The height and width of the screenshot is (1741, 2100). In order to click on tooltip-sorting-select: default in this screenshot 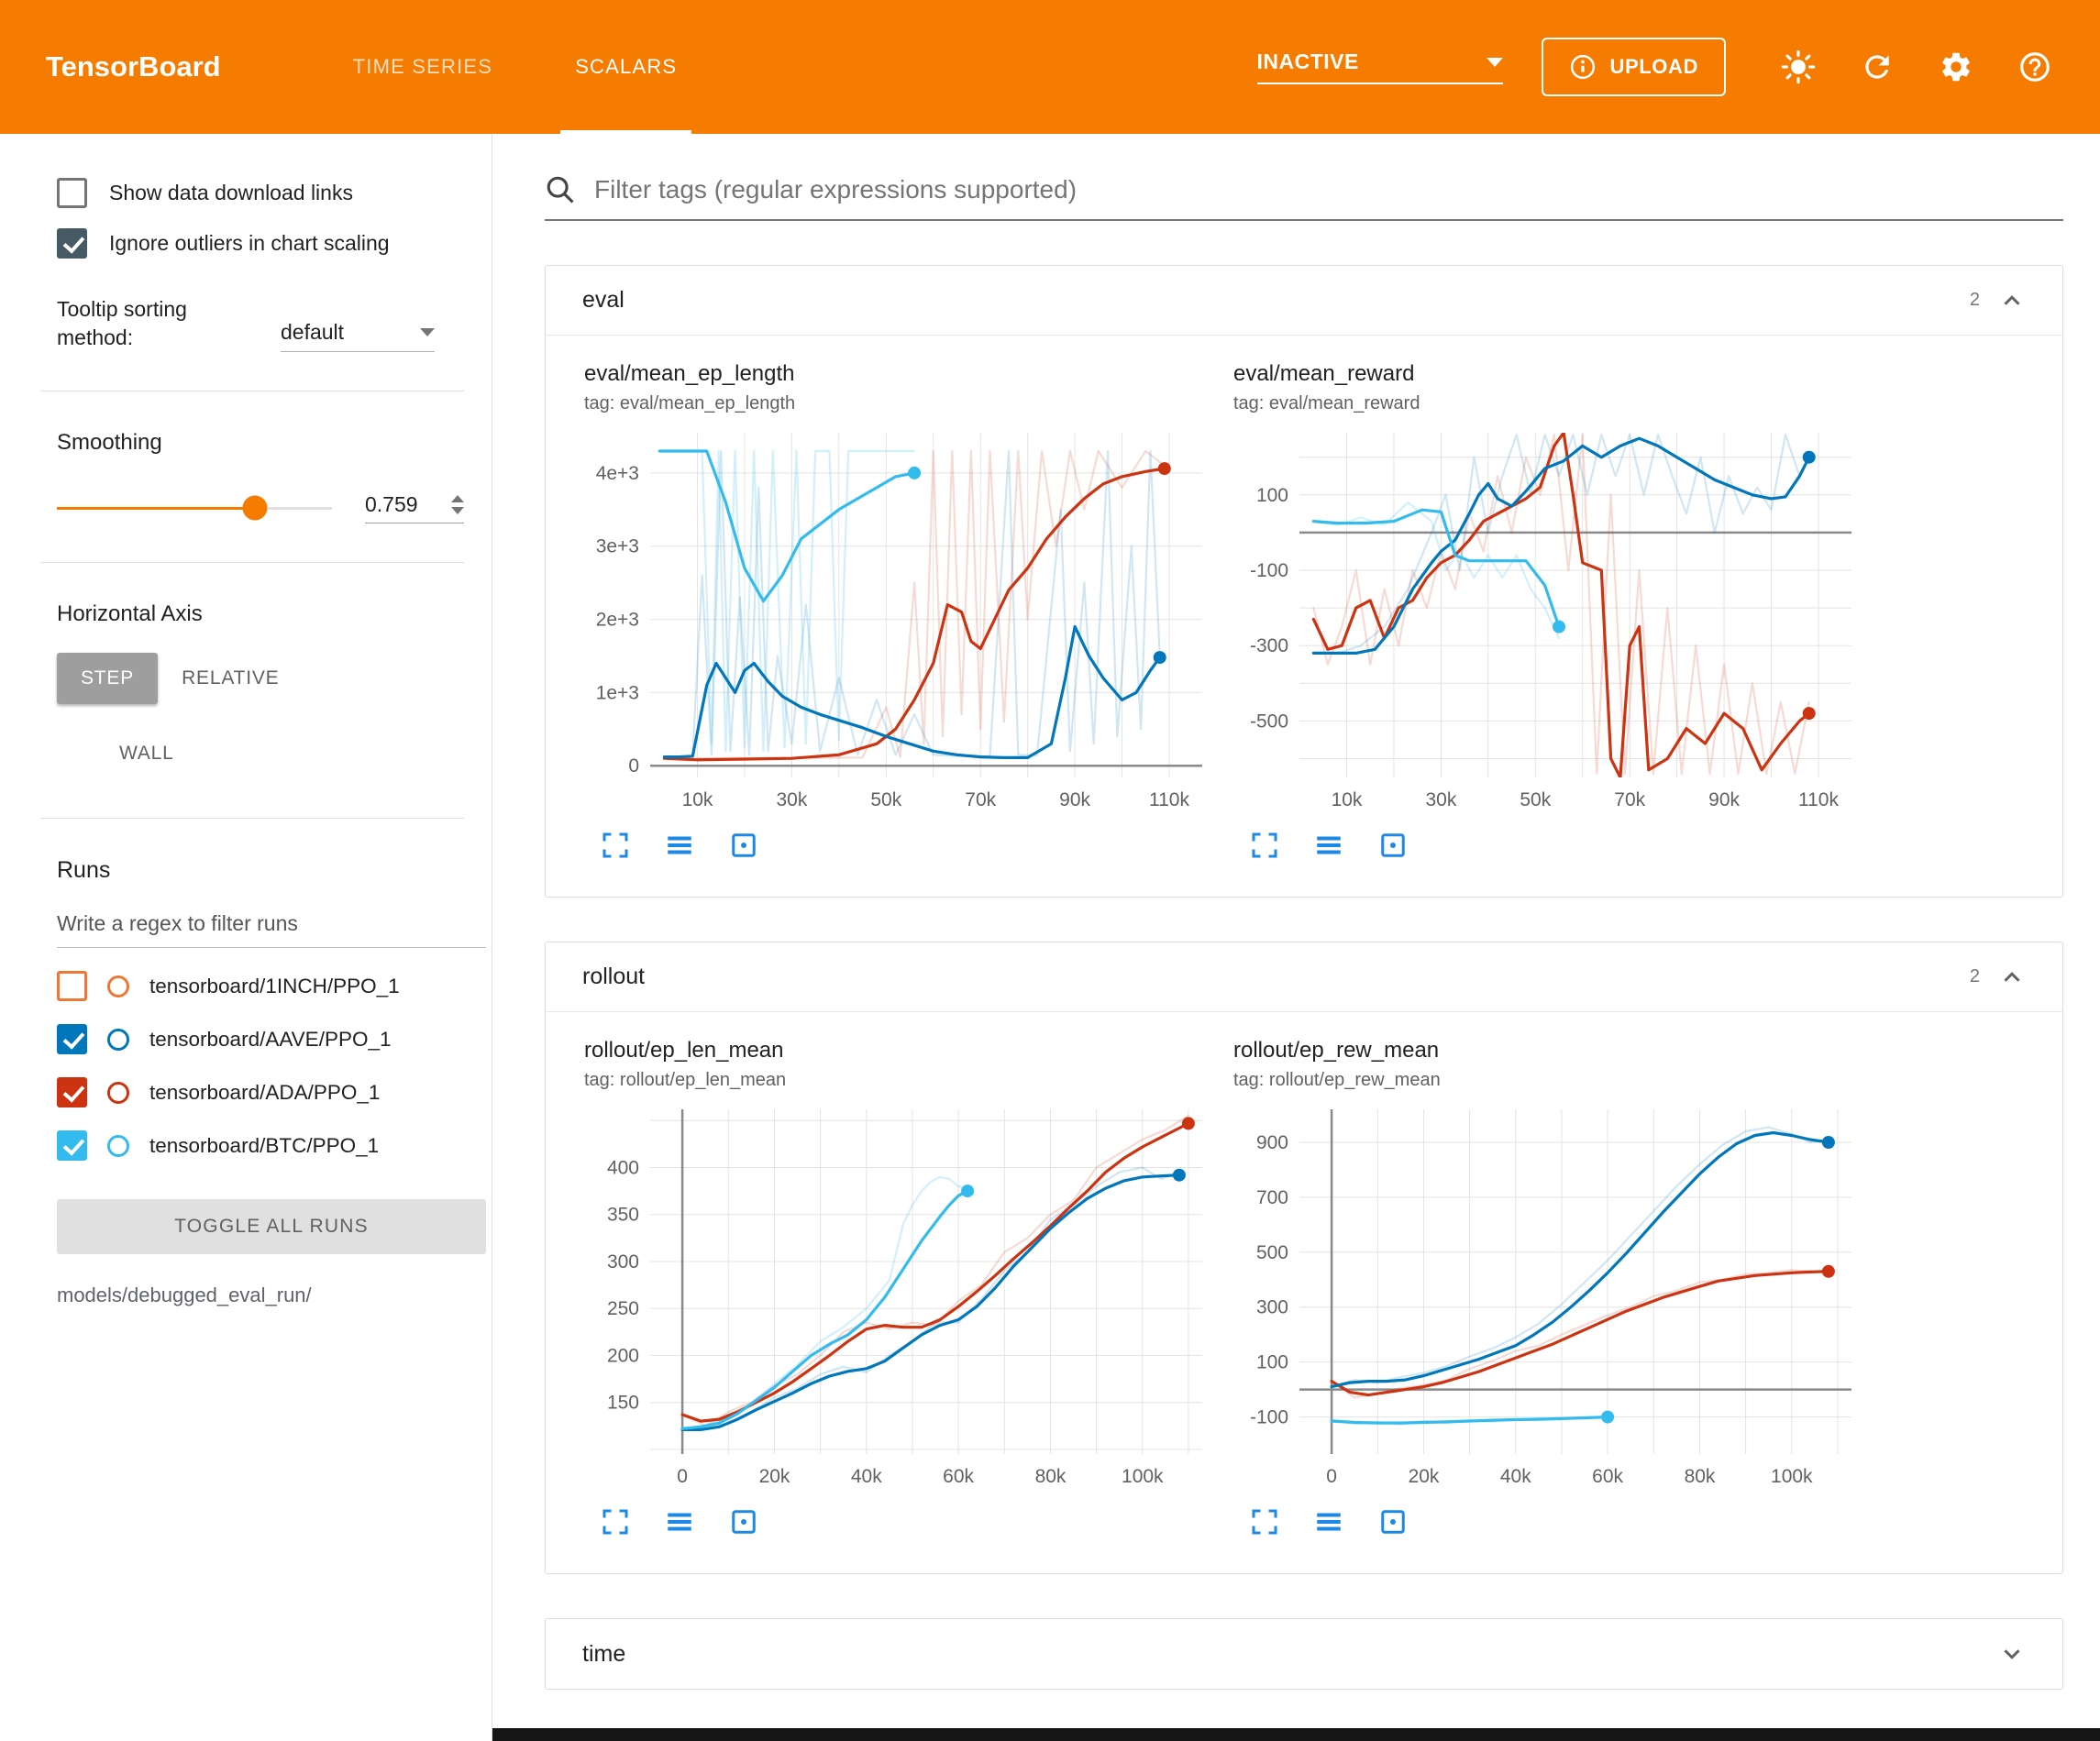, I will do `click(358, 336)`.